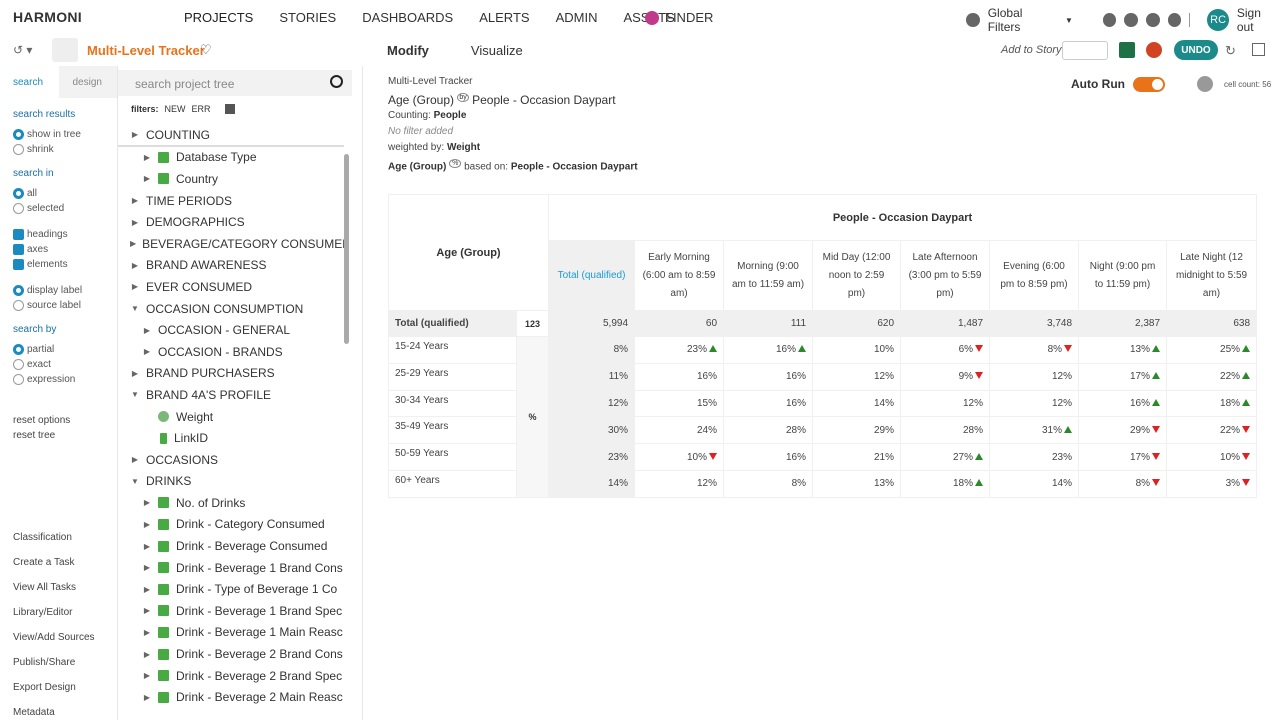  Describe the element at coordinates (58, 249) in the screenshot. I see `option: axes` at that location.